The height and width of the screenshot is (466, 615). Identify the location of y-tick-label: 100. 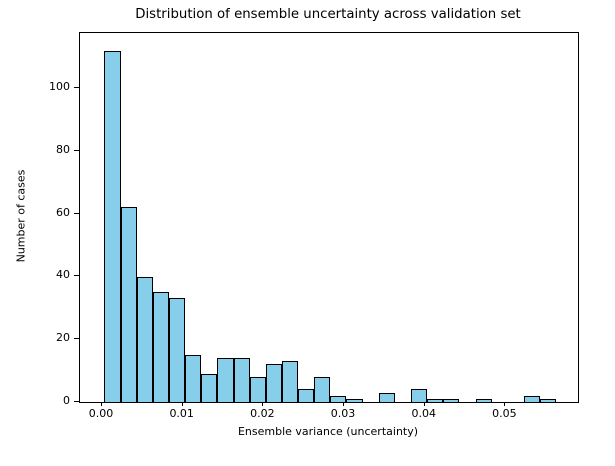
(59, 87).